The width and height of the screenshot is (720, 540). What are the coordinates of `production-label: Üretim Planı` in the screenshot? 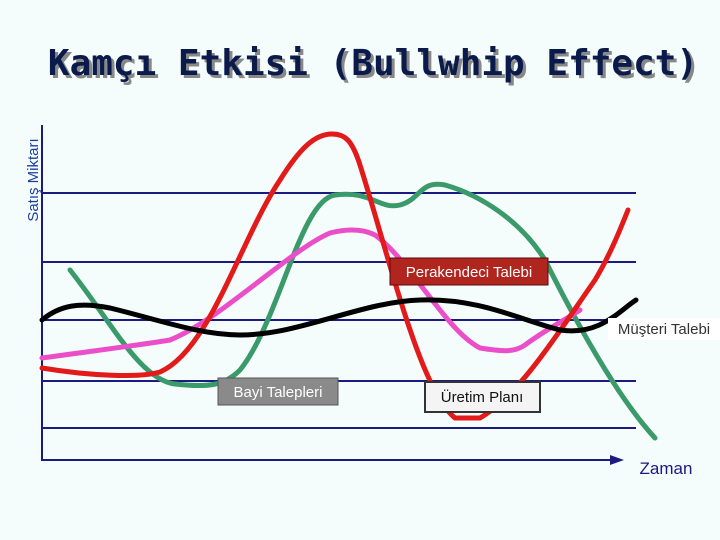 It's located at (482, 397).